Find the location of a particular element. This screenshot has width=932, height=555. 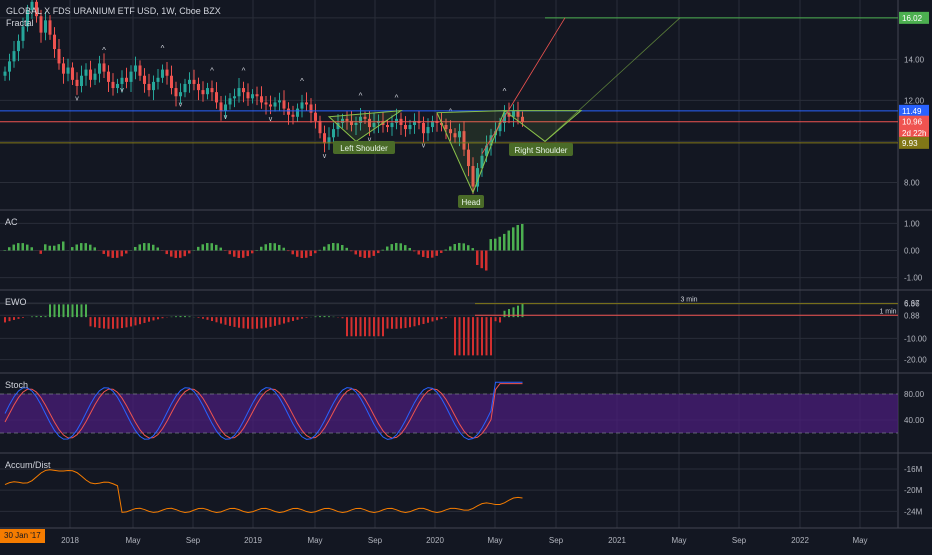

x-tick-label: Sep is located at coordinates (193, 540).